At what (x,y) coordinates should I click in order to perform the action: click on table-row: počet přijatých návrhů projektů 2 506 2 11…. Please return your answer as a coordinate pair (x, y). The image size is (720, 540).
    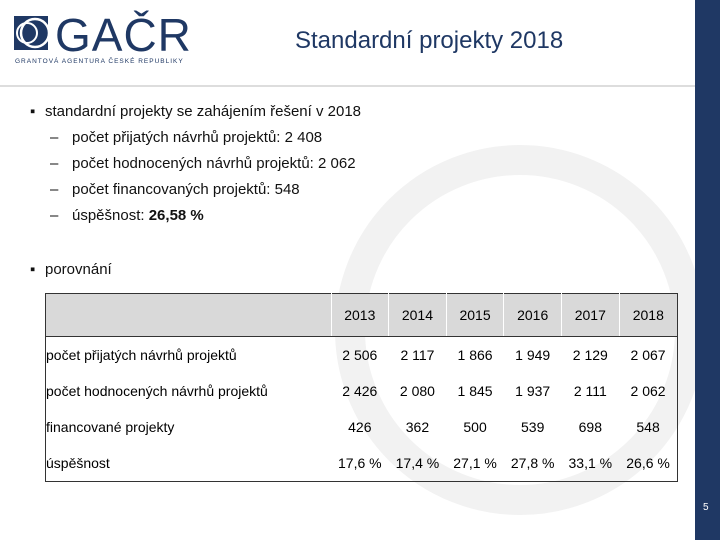
    Looking at the image, I should click on (362, 355).